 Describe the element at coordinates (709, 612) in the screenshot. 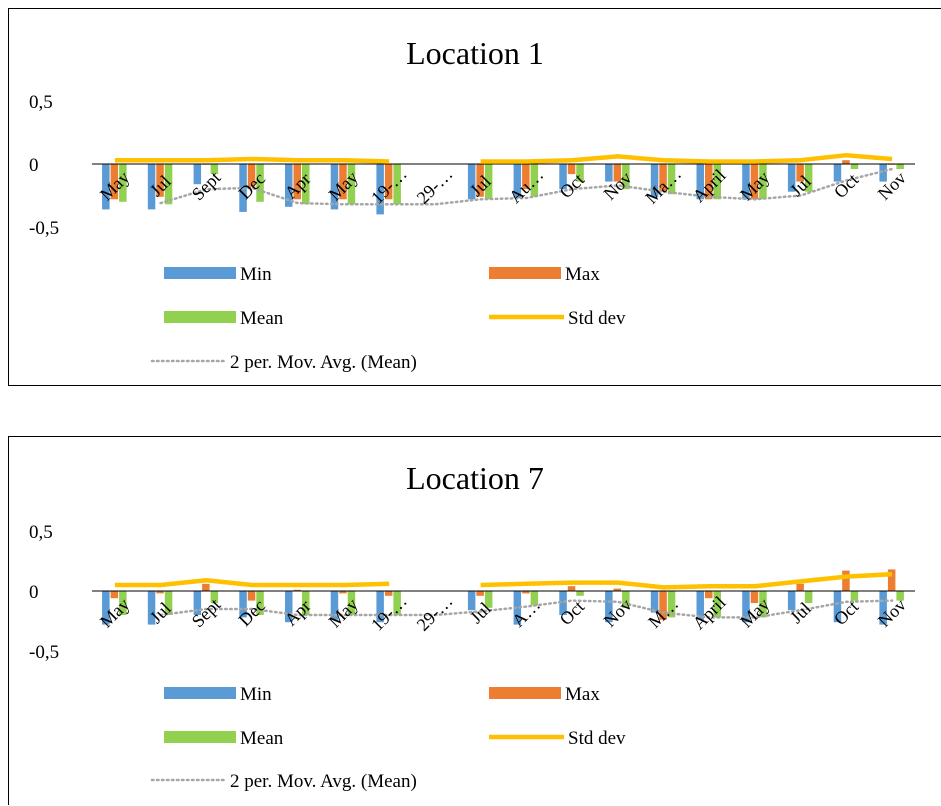

I see `x-tick-label: April` at that location.